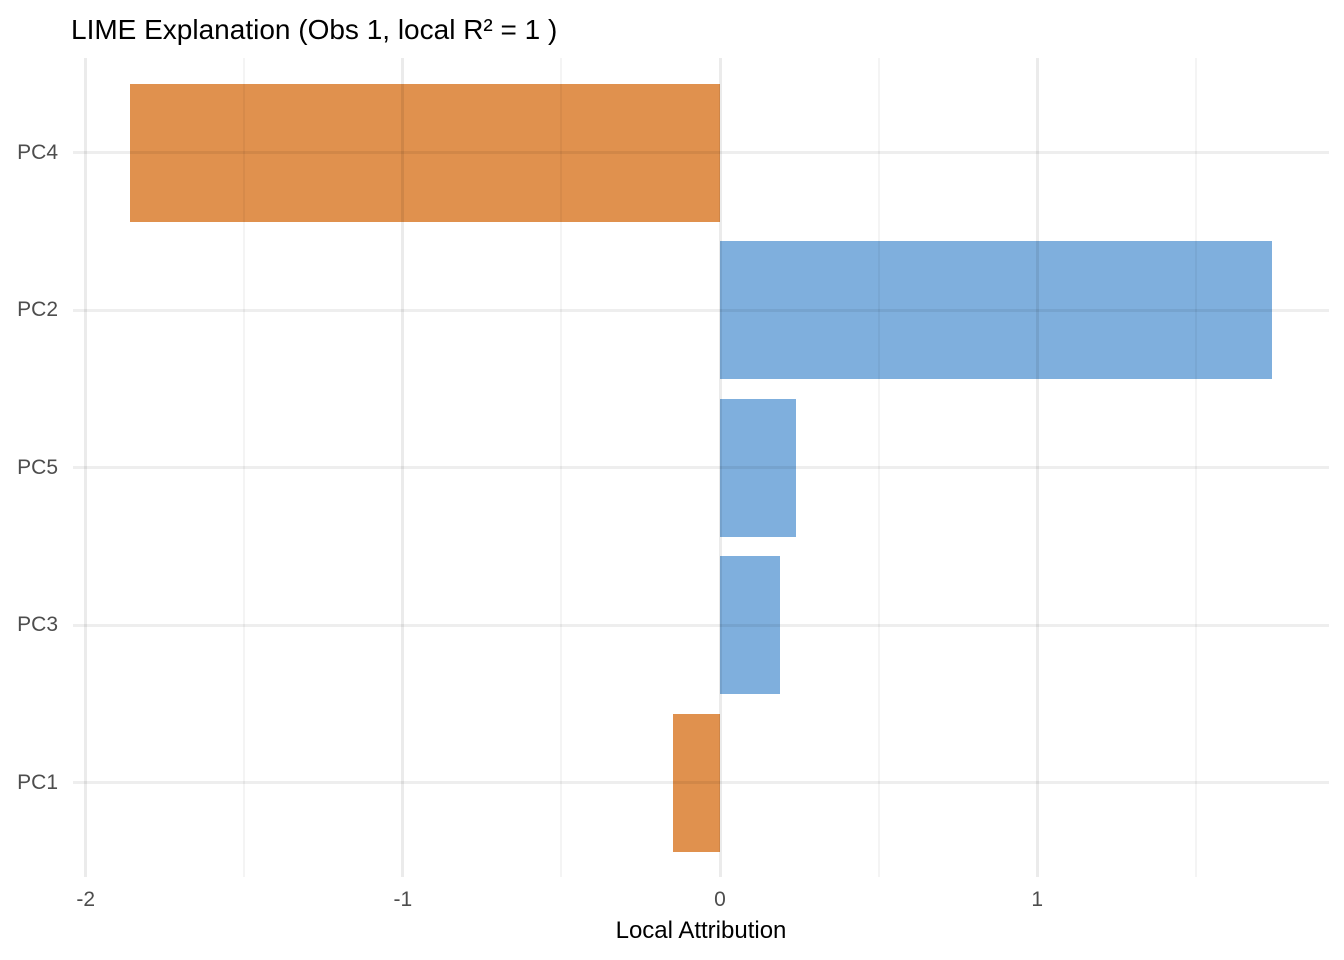 The image size is (1344, 960). I want to click on y-tick-label-pc4: PC4, so click(37, 152).